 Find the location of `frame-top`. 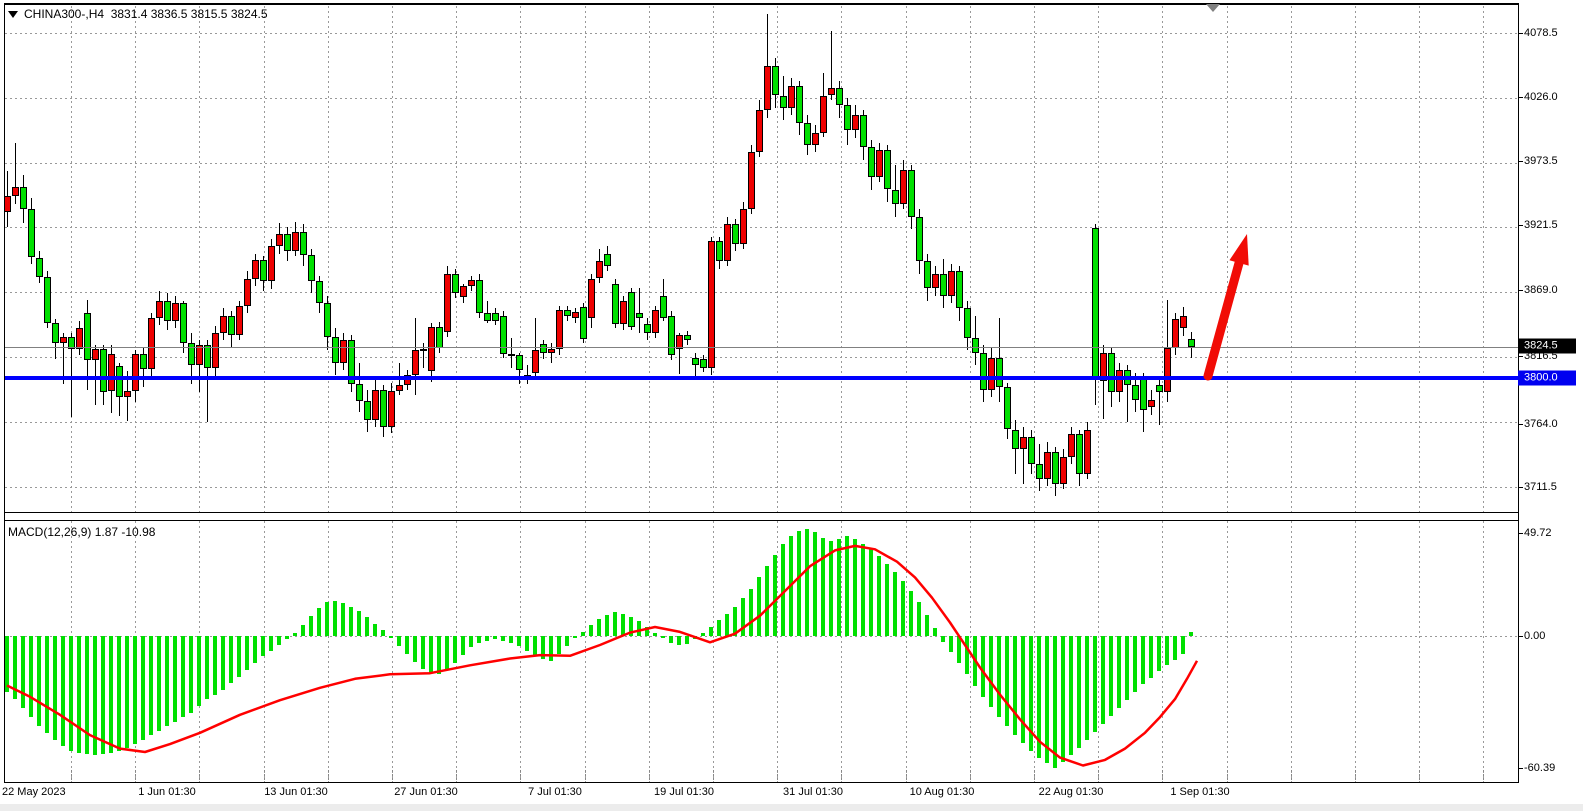

frame-top is located at coordinates (761, 4).